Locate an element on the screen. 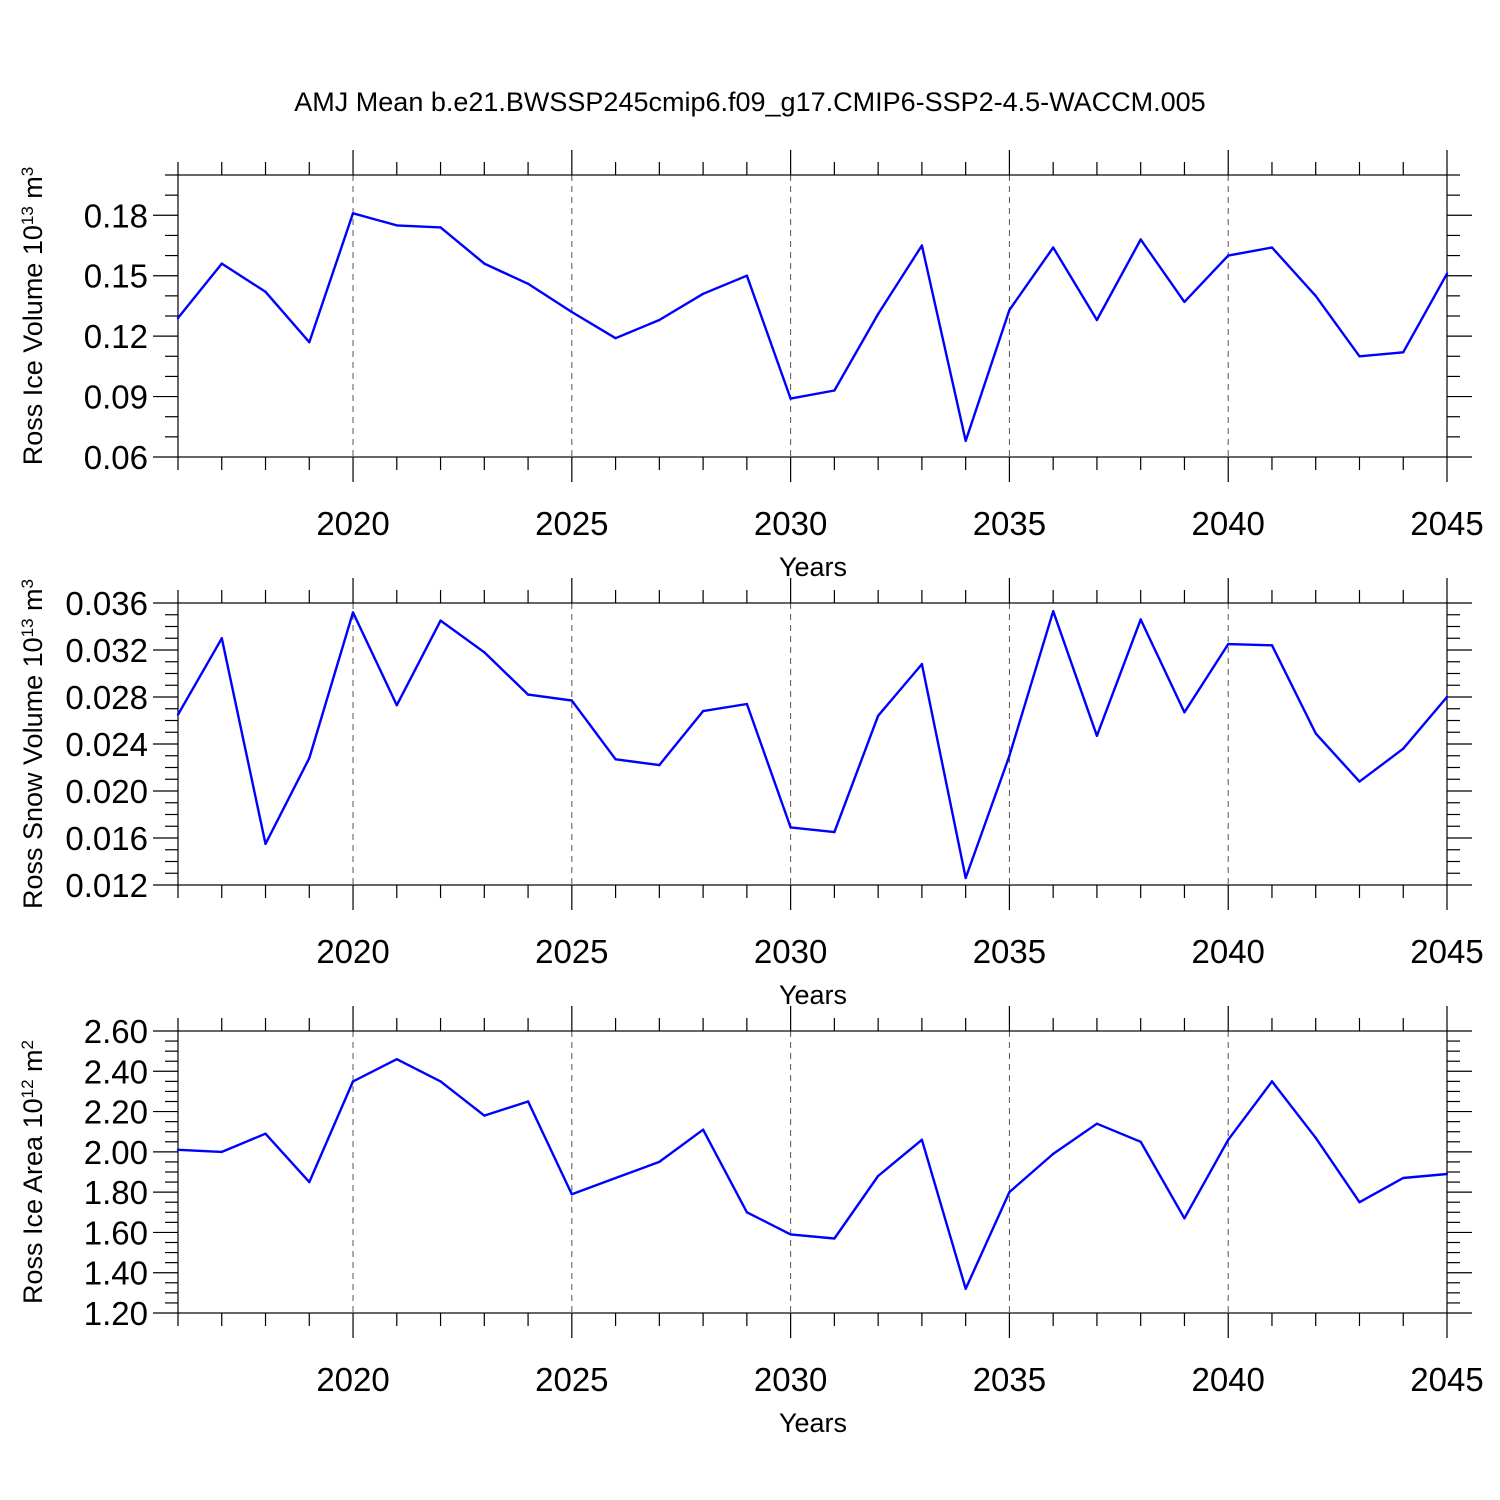 The height and width of the screenshot is (1500, 1500). y-axis-label: Ross Ice Volume 1013 m3 is located at coordinates (33, 316).